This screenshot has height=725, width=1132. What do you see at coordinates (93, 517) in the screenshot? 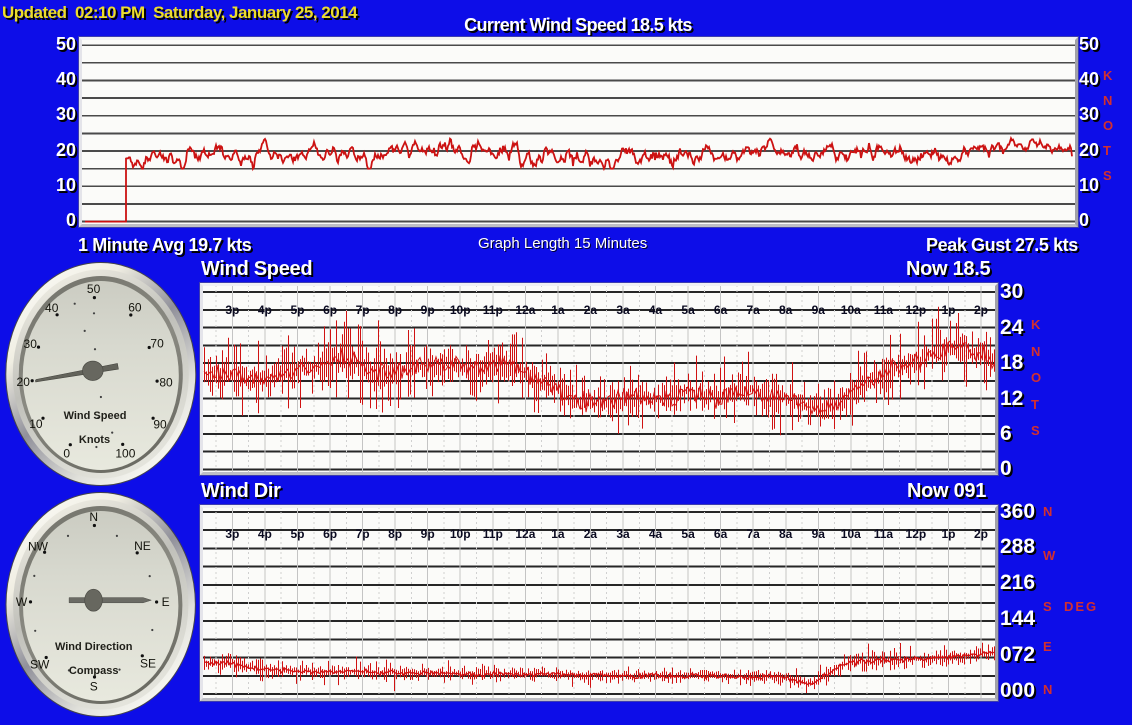
I see `svg-text: N` at bounding box center [93, 517].